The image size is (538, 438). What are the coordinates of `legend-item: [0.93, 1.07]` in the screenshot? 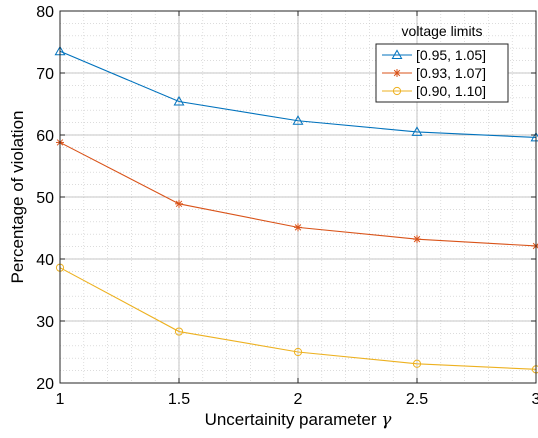 It's located at (434, 73).